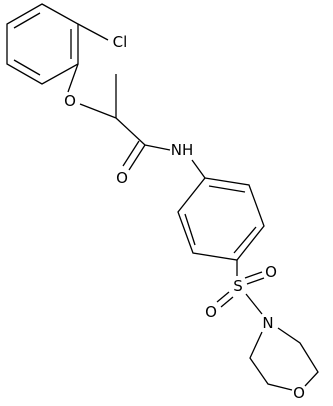 The width and height of the screenshot is (333, 406). What do you see at coordinates (182, 150) in the screenshot?
I see `atom-label: NH` at bounding box center [182, 150].